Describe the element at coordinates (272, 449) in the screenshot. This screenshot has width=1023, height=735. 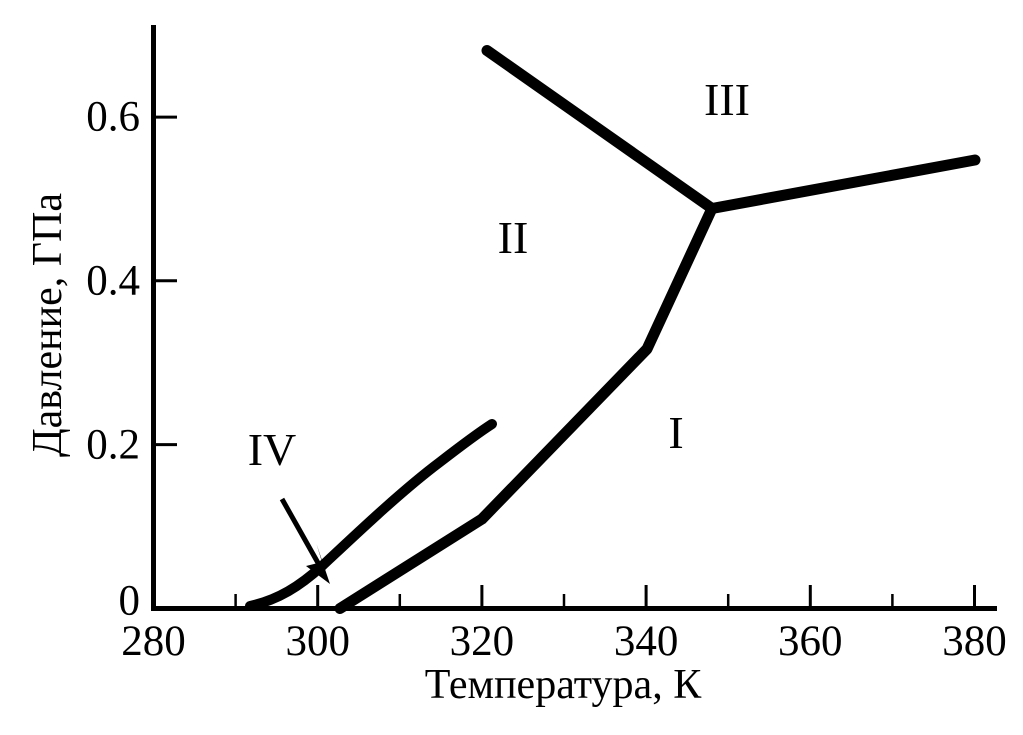
I see `region-label-iv: IV` at that location.